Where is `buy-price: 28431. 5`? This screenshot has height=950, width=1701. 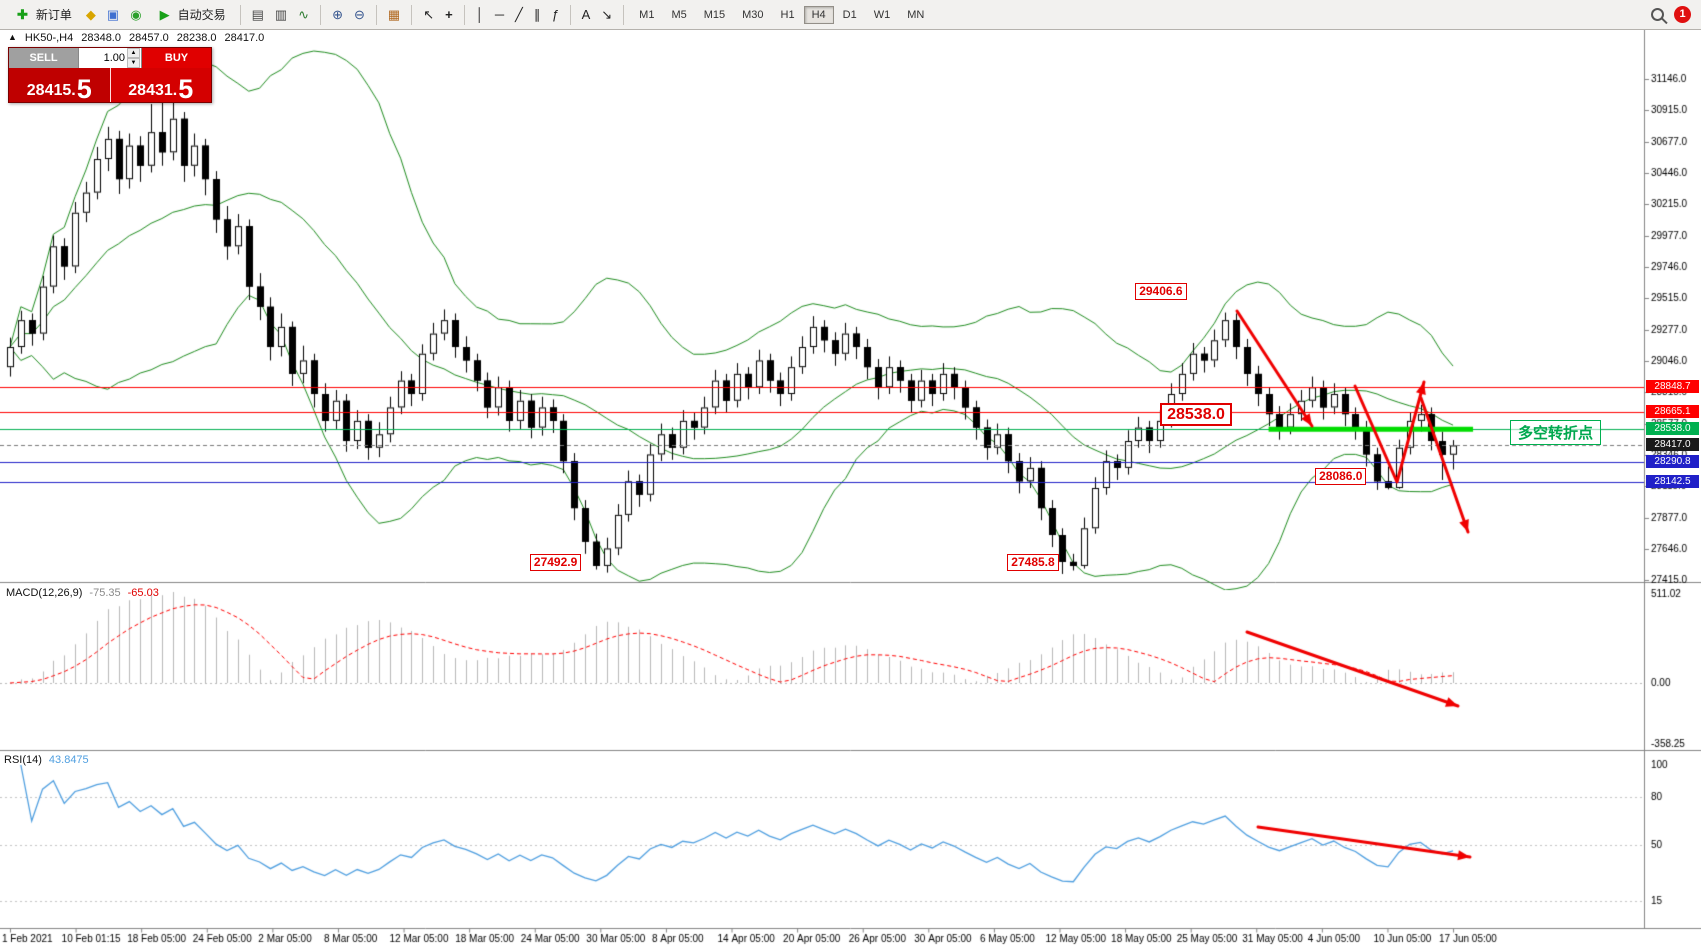
buy-price: 28431. 5 is located at coordinates (160, 85).